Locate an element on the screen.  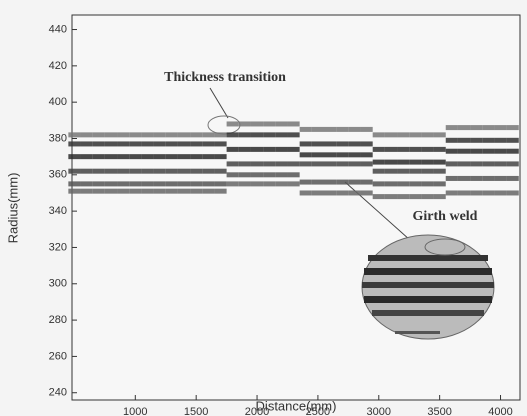
annotation: Thickness transition is located at coordinates (225, 77).